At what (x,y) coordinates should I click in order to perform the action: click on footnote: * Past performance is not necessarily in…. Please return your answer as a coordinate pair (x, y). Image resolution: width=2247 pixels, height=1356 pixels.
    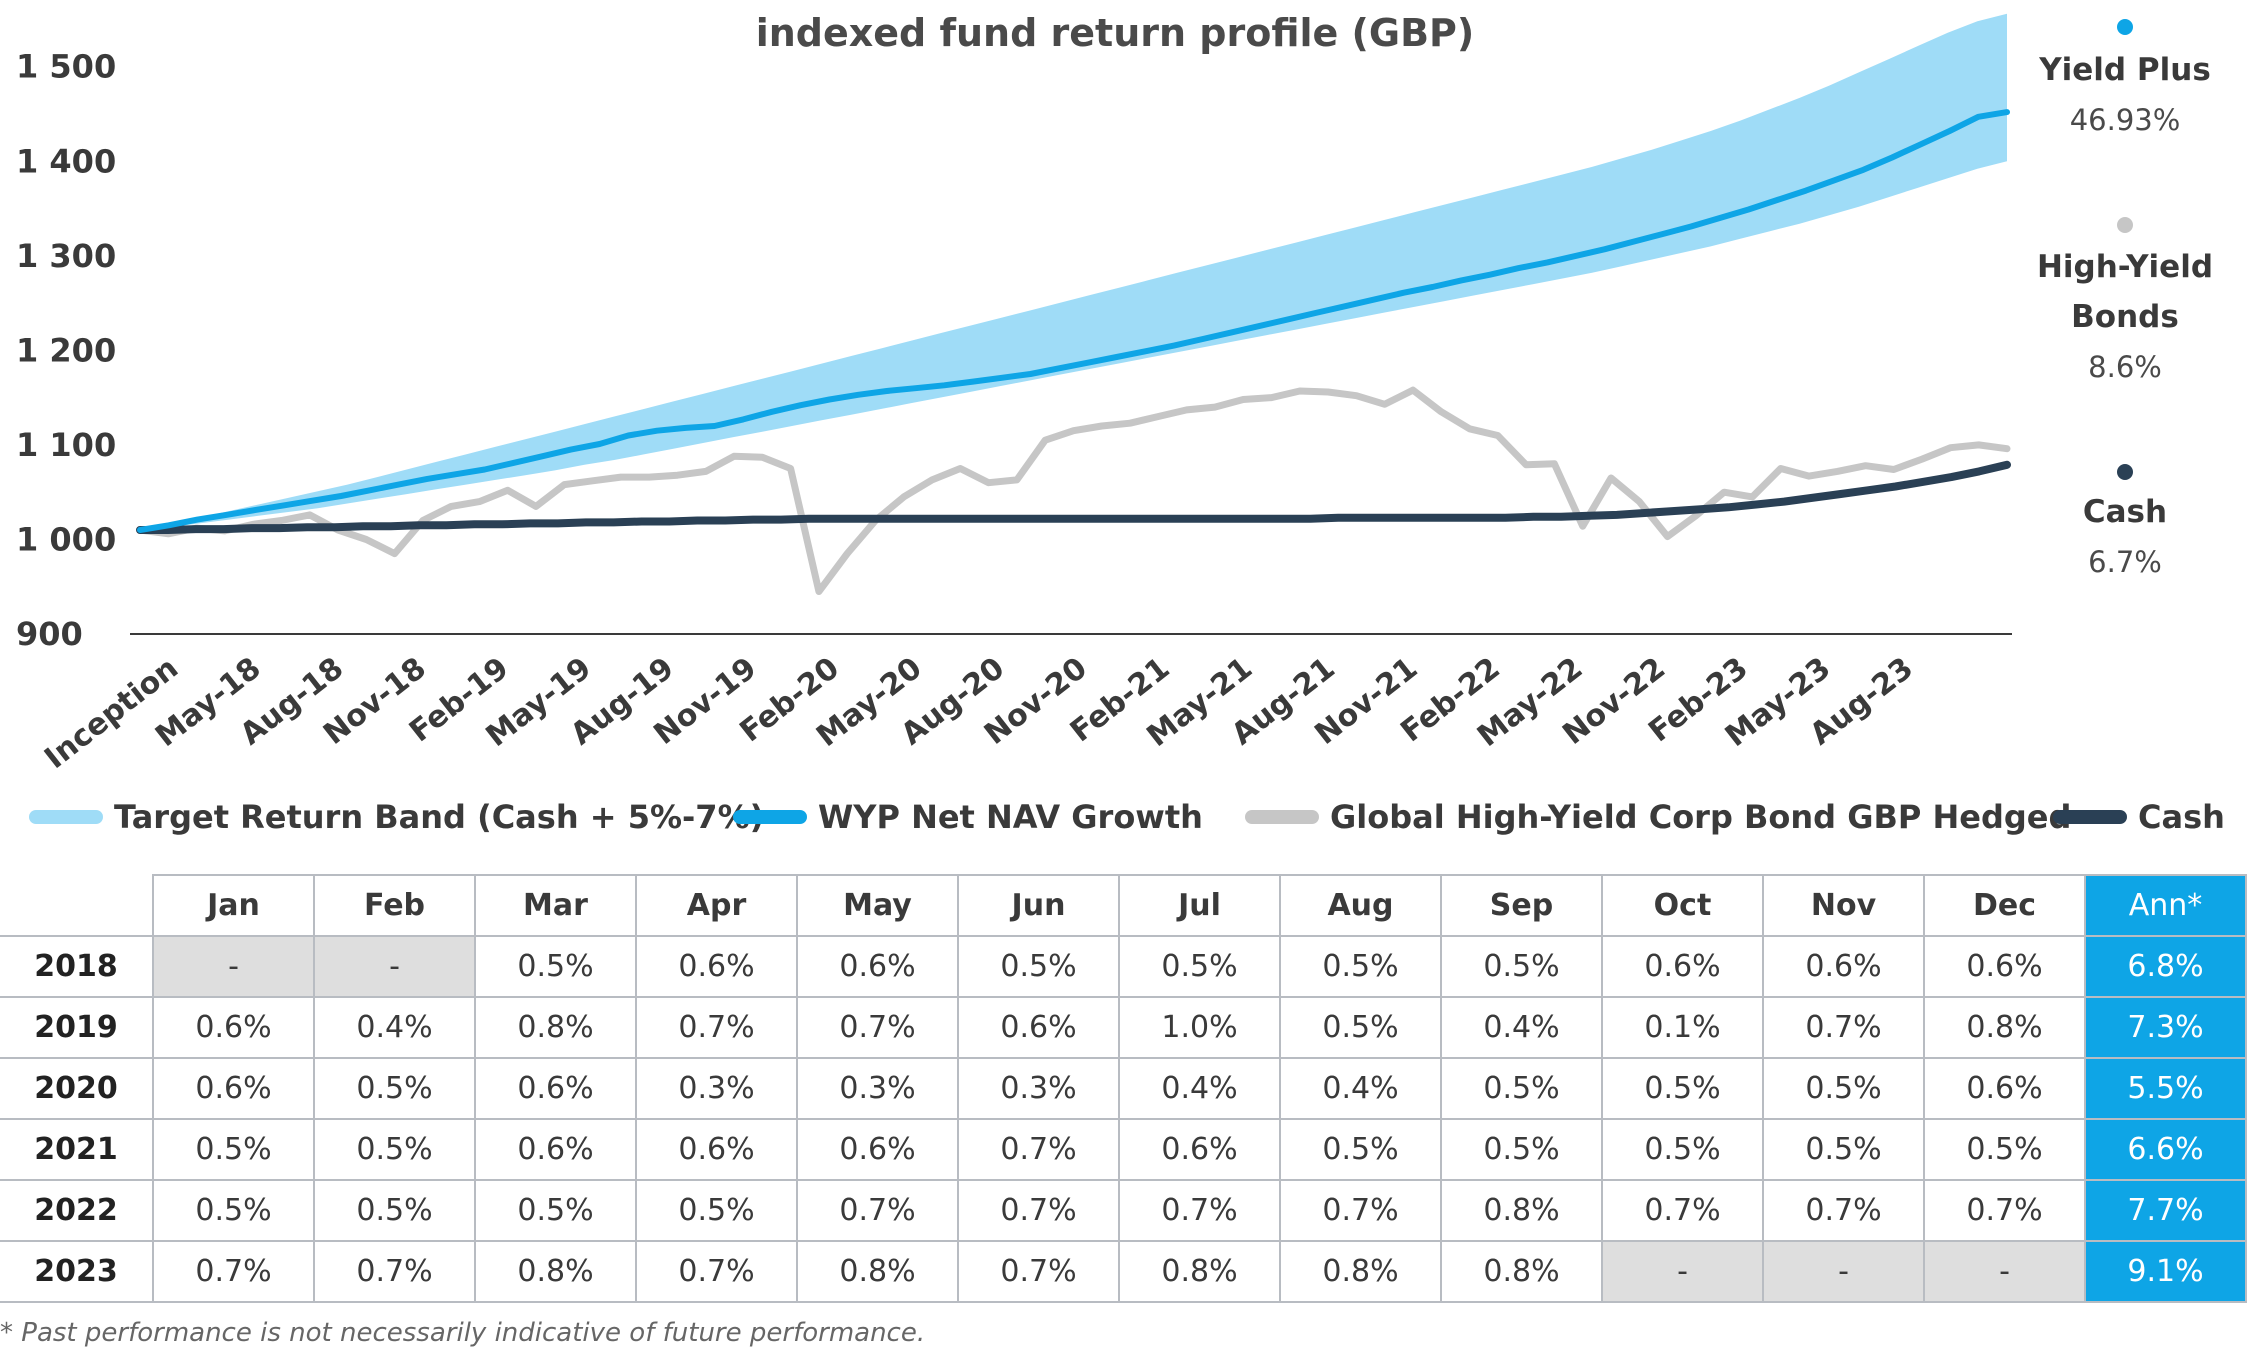
    Looking at the image, I should click on (463, 1333).